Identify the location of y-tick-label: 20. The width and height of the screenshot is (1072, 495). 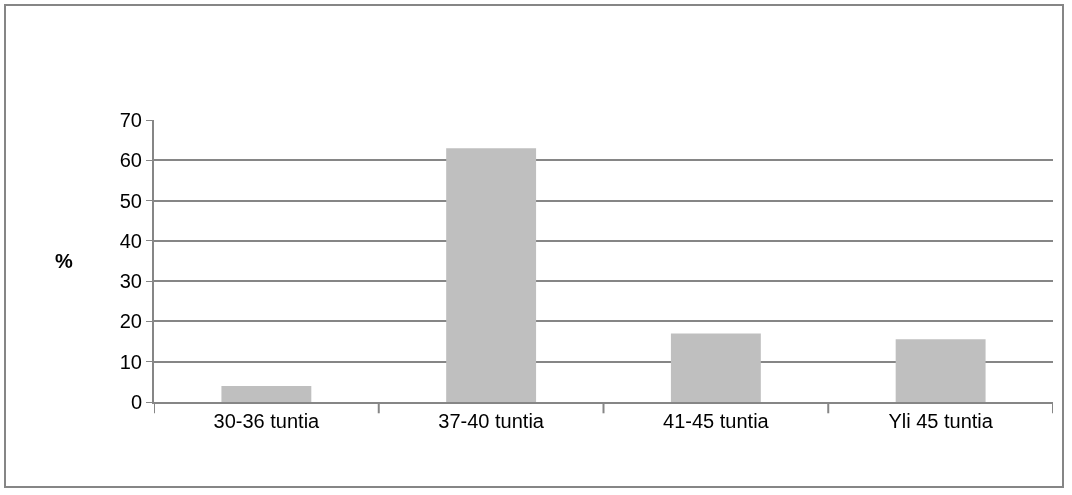
(130, 321).